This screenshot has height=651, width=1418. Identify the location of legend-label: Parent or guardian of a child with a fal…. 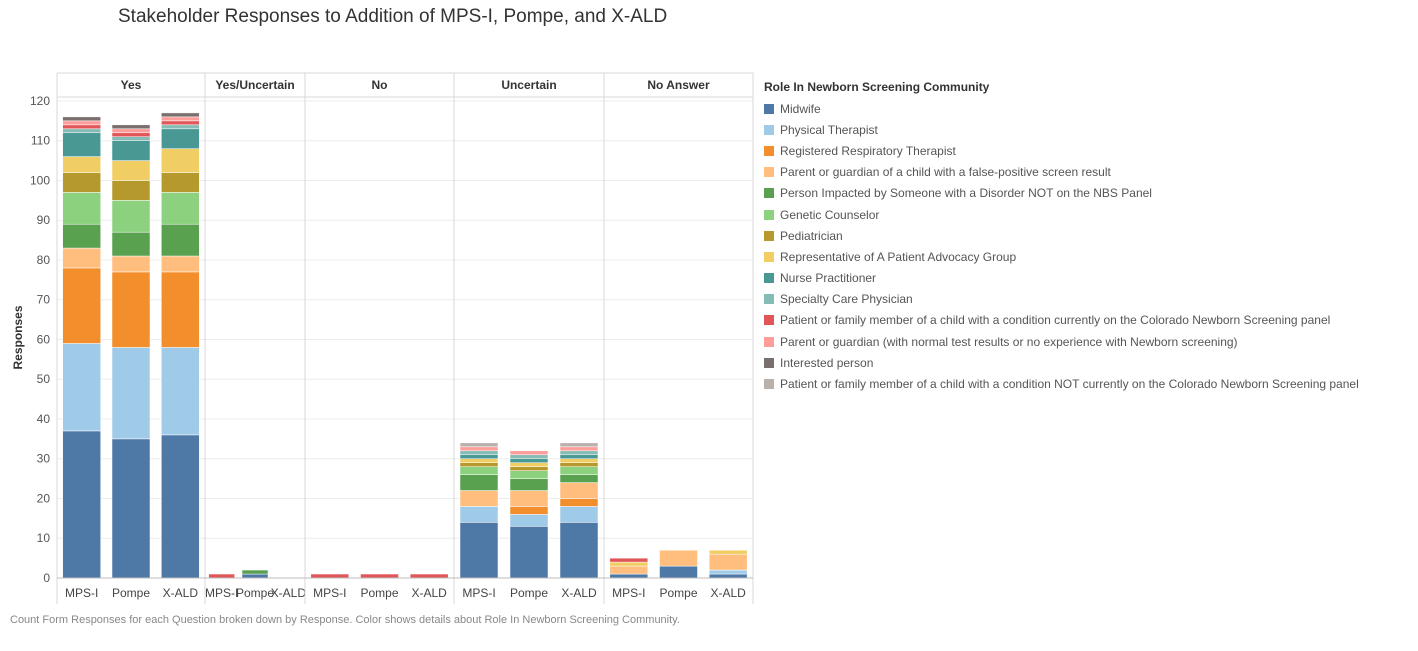
(945, 172).